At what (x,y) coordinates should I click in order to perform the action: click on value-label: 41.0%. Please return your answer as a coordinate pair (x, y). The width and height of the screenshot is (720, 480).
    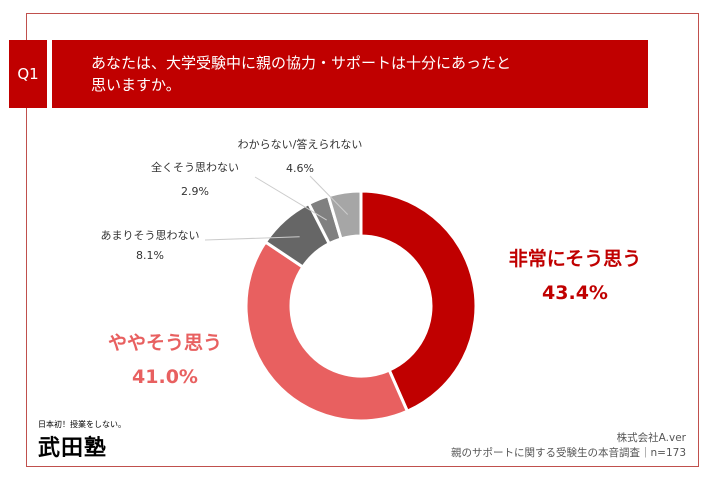
    Looking at the image, I should click on (165, 377).